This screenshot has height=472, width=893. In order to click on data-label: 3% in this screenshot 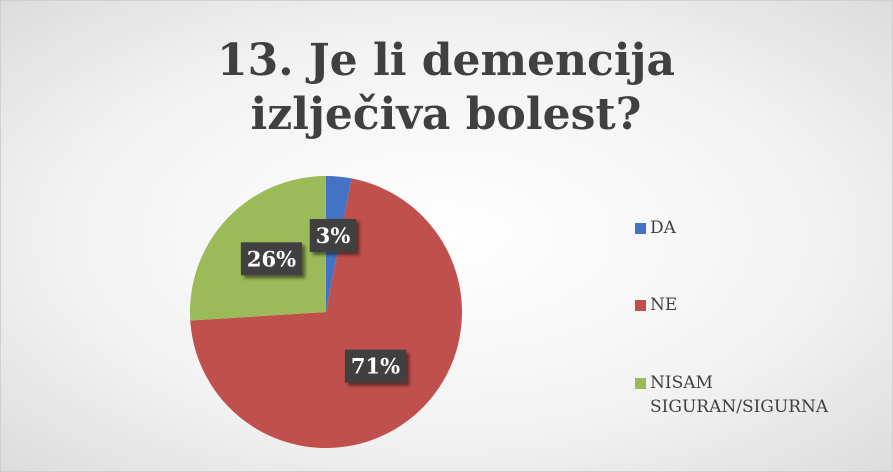, I will do `click(333, 235)`.